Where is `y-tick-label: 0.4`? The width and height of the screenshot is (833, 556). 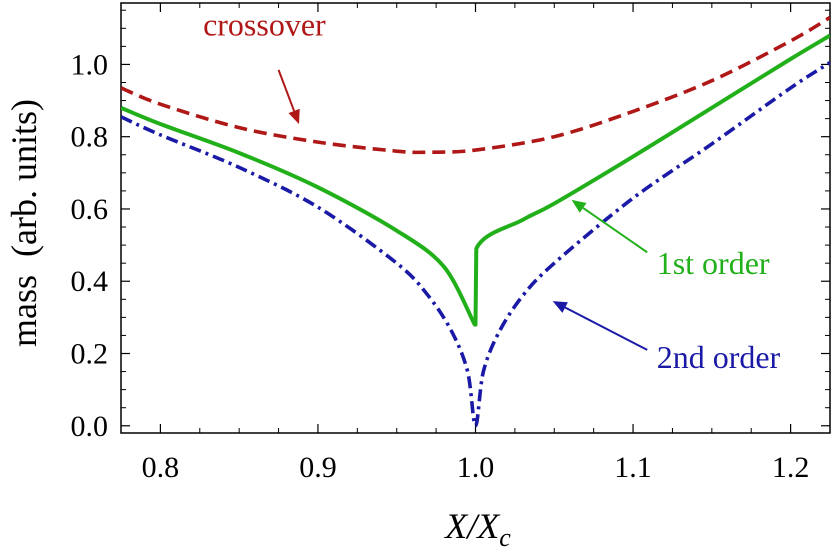
y-tick-label: 0.4 is located at coordinates (90, 281).